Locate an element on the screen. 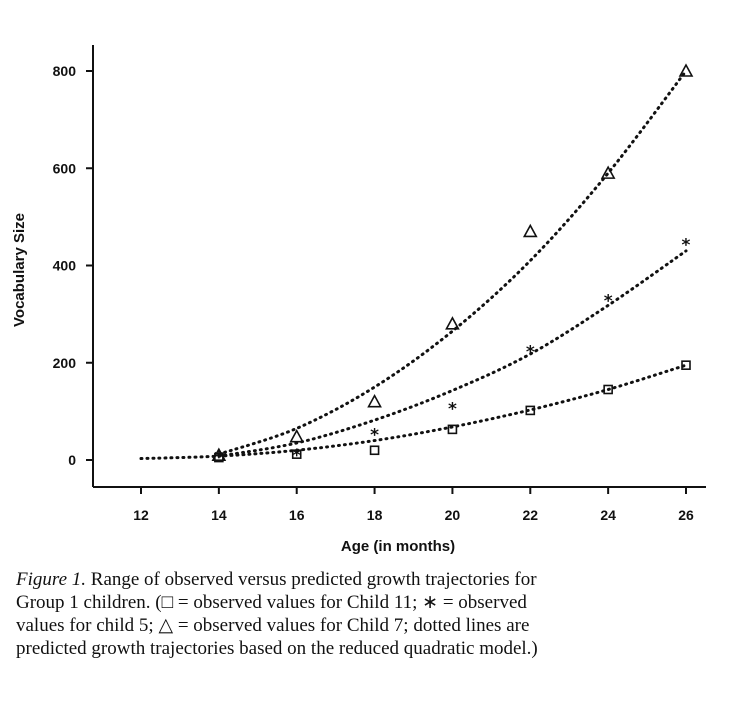 The width and height of the screenshot is (735, 707). x-tick-label: 12 is located at coordinates (141, 515).